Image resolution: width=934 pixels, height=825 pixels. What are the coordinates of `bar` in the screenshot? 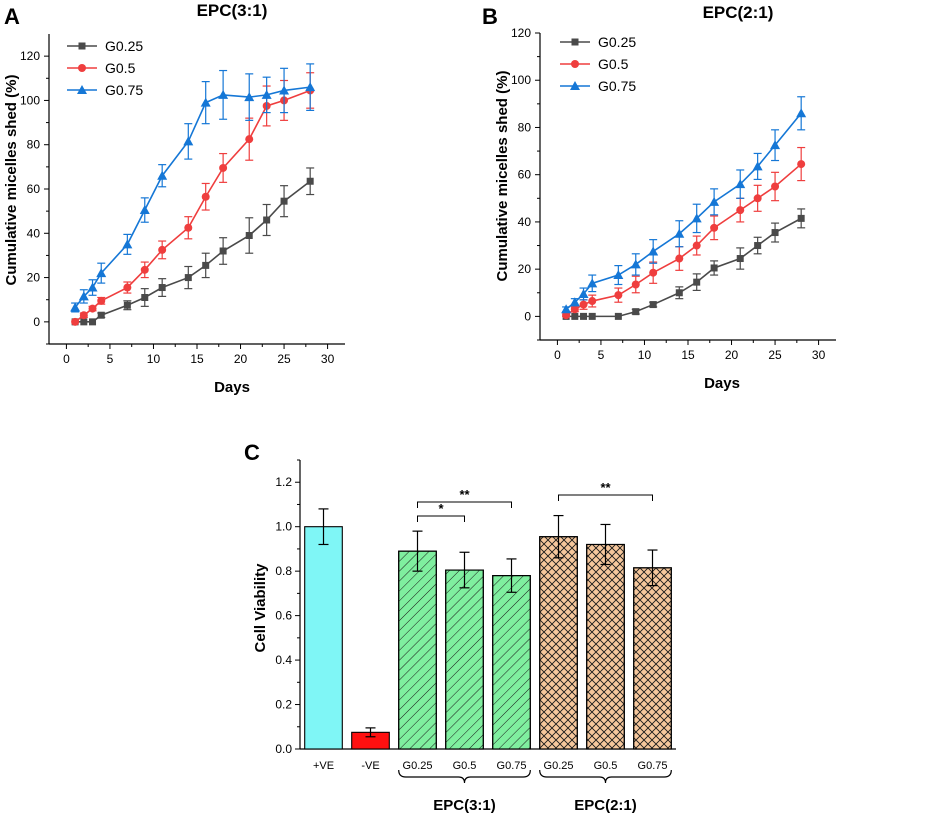 It's located at (323, 638).